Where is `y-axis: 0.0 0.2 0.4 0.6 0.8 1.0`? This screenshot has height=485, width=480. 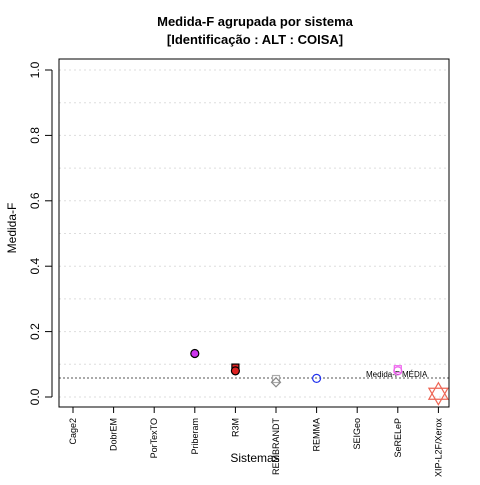
y-axis: 0.0 0.2 0.4 0.6 0.8 1.0 is located at coordinates (40, 233).